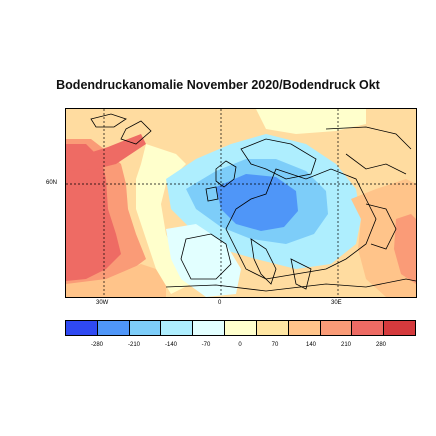  I want to click on iberia-neutral, so click(203, 260).